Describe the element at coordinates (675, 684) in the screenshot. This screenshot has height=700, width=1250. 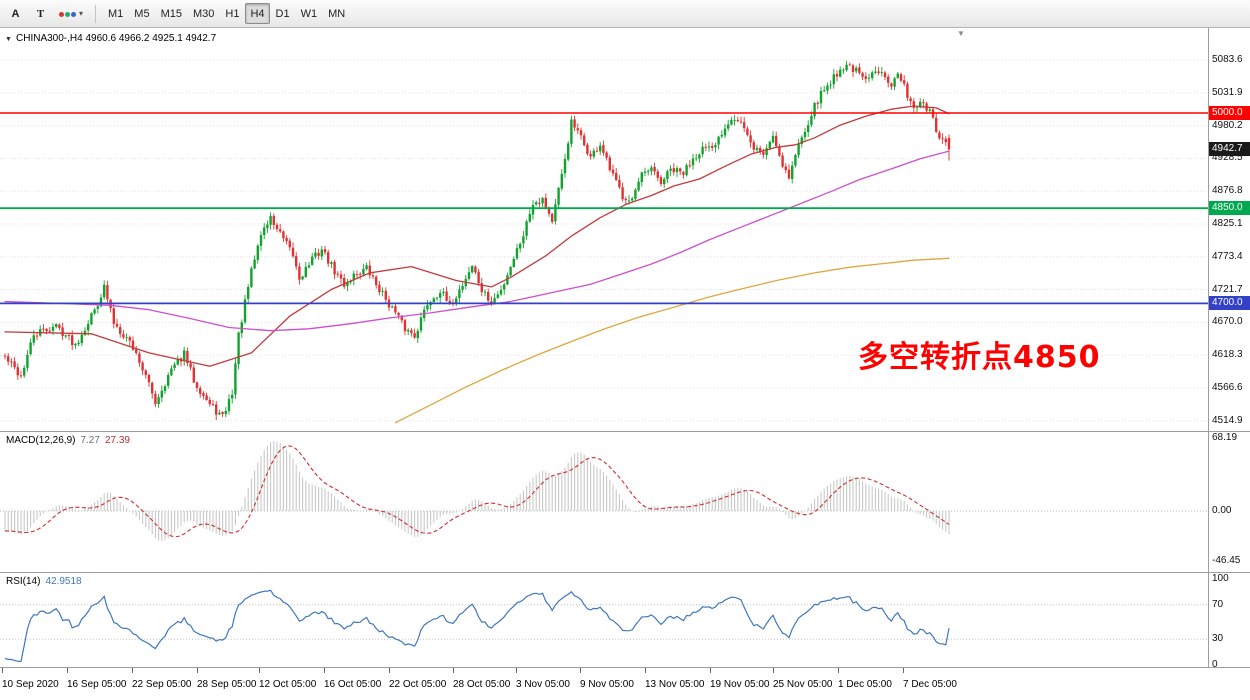
I see `time-axis-label: 13 Nov 05:00` at that location.